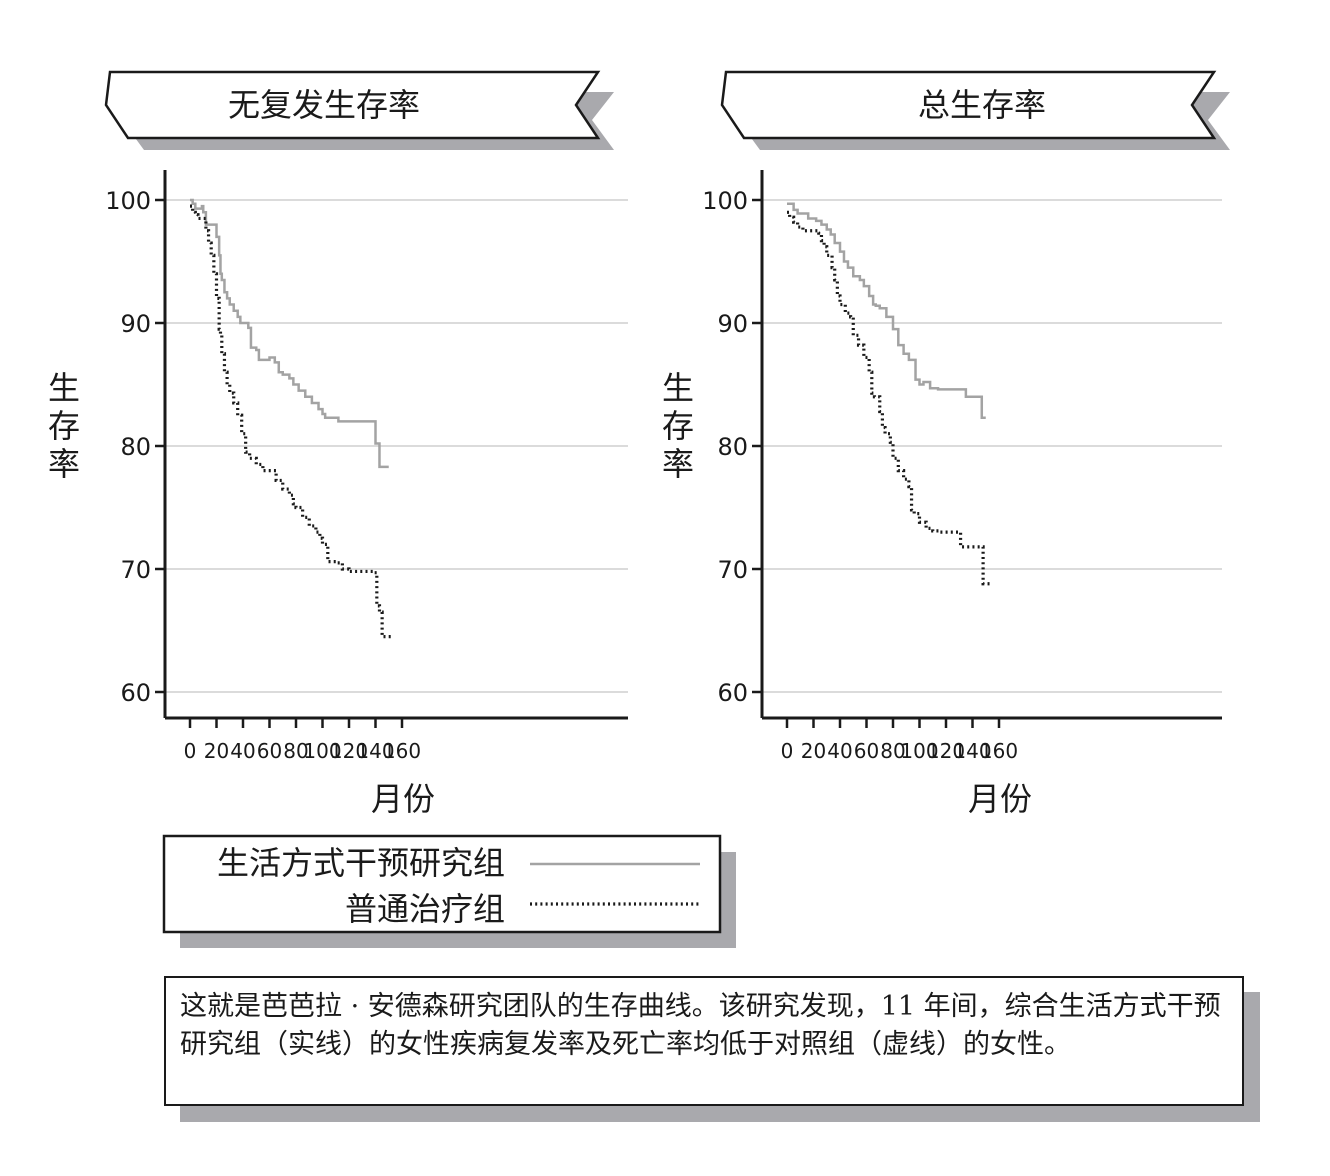 The image size is (1330, 1176). I want to click on right-series, so click(888, 394).